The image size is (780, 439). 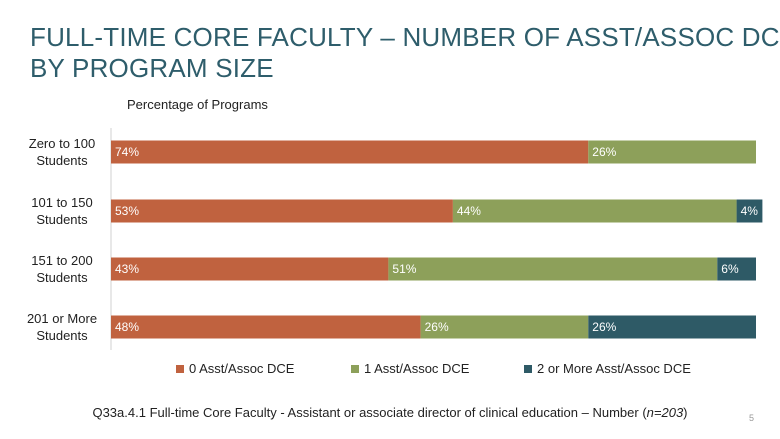 I want to click on data-label-zero-to-100-students-0-asst-assoc-dce: 74%, so click(x=127, y=152).